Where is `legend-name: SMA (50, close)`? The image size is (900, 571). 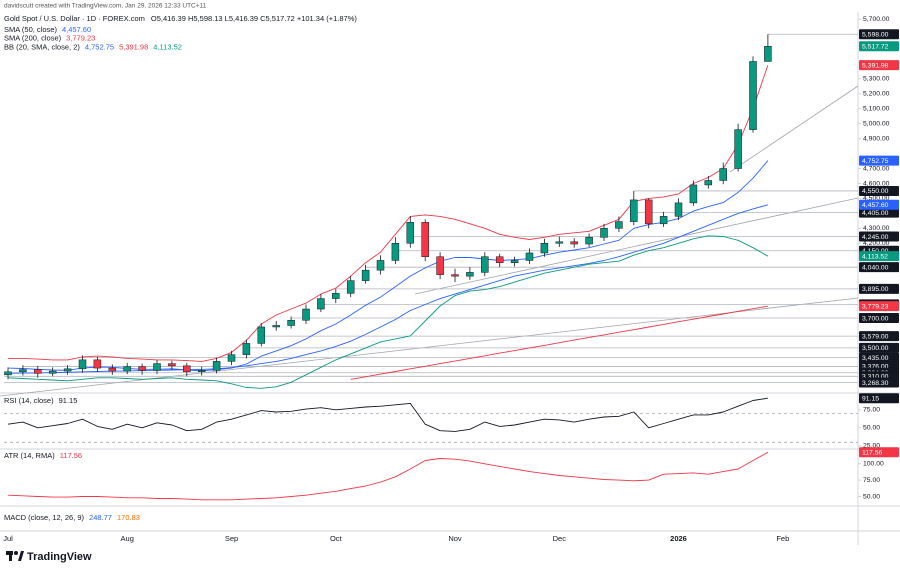 legend-name: SMA (50, close) is located at coordinates (30, 29).